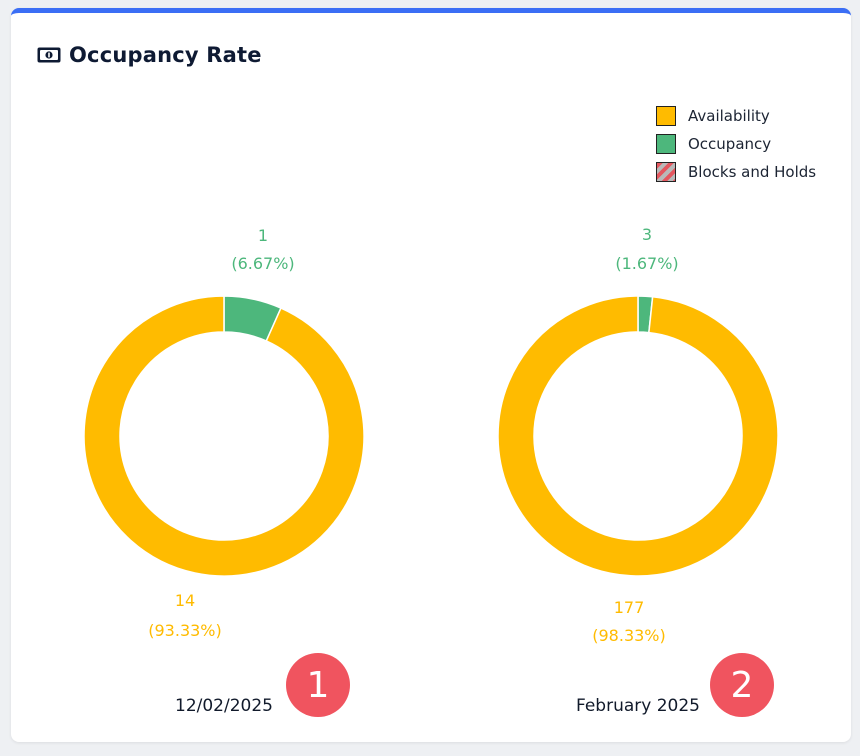  I want to click on data-label-percent: (93.33%), so click(185, 630).